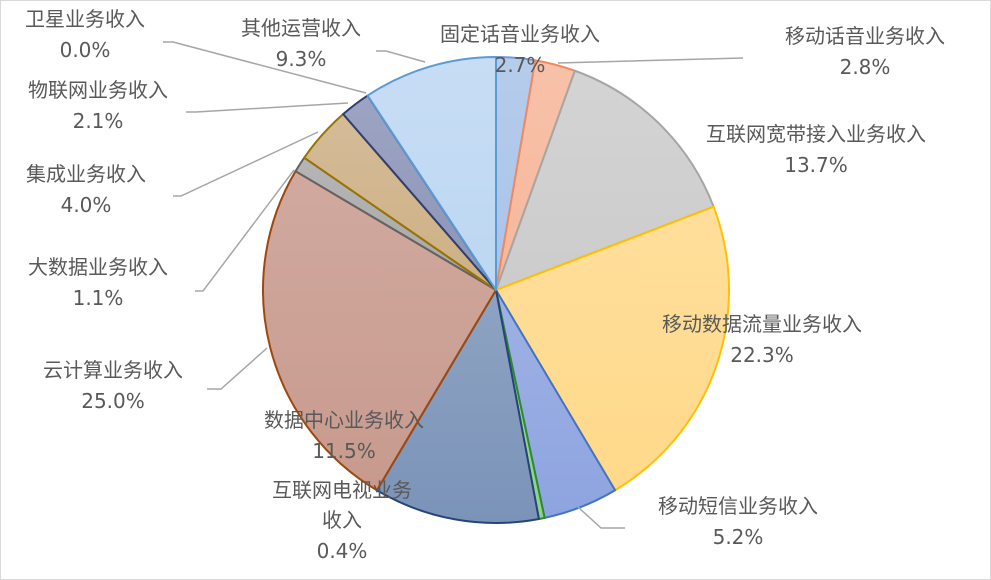 This screenshot has width=991, height=580. Describe the element at coordinates (98, 90) in the screenshot. I see `slice-11-category-label: 物联网业务收入` at that location.